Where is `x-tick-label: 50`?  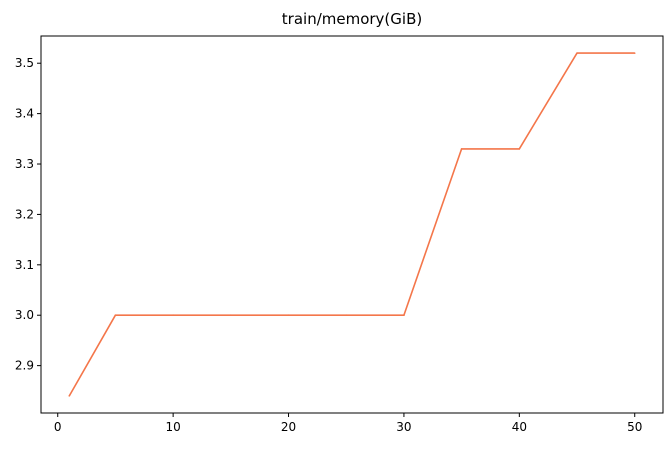
x-tick-label: 50 is located at coordinates (634, 427).